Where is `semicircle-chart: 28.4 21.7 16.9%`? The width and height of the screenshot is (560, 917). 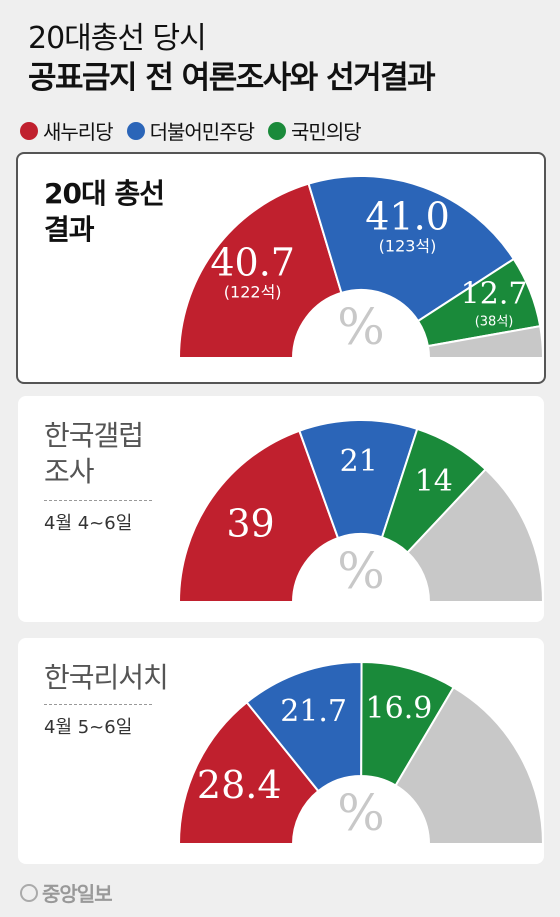
semicircle-chart: 28.4 21.7 16.9% is located at coordinates (360, 752).